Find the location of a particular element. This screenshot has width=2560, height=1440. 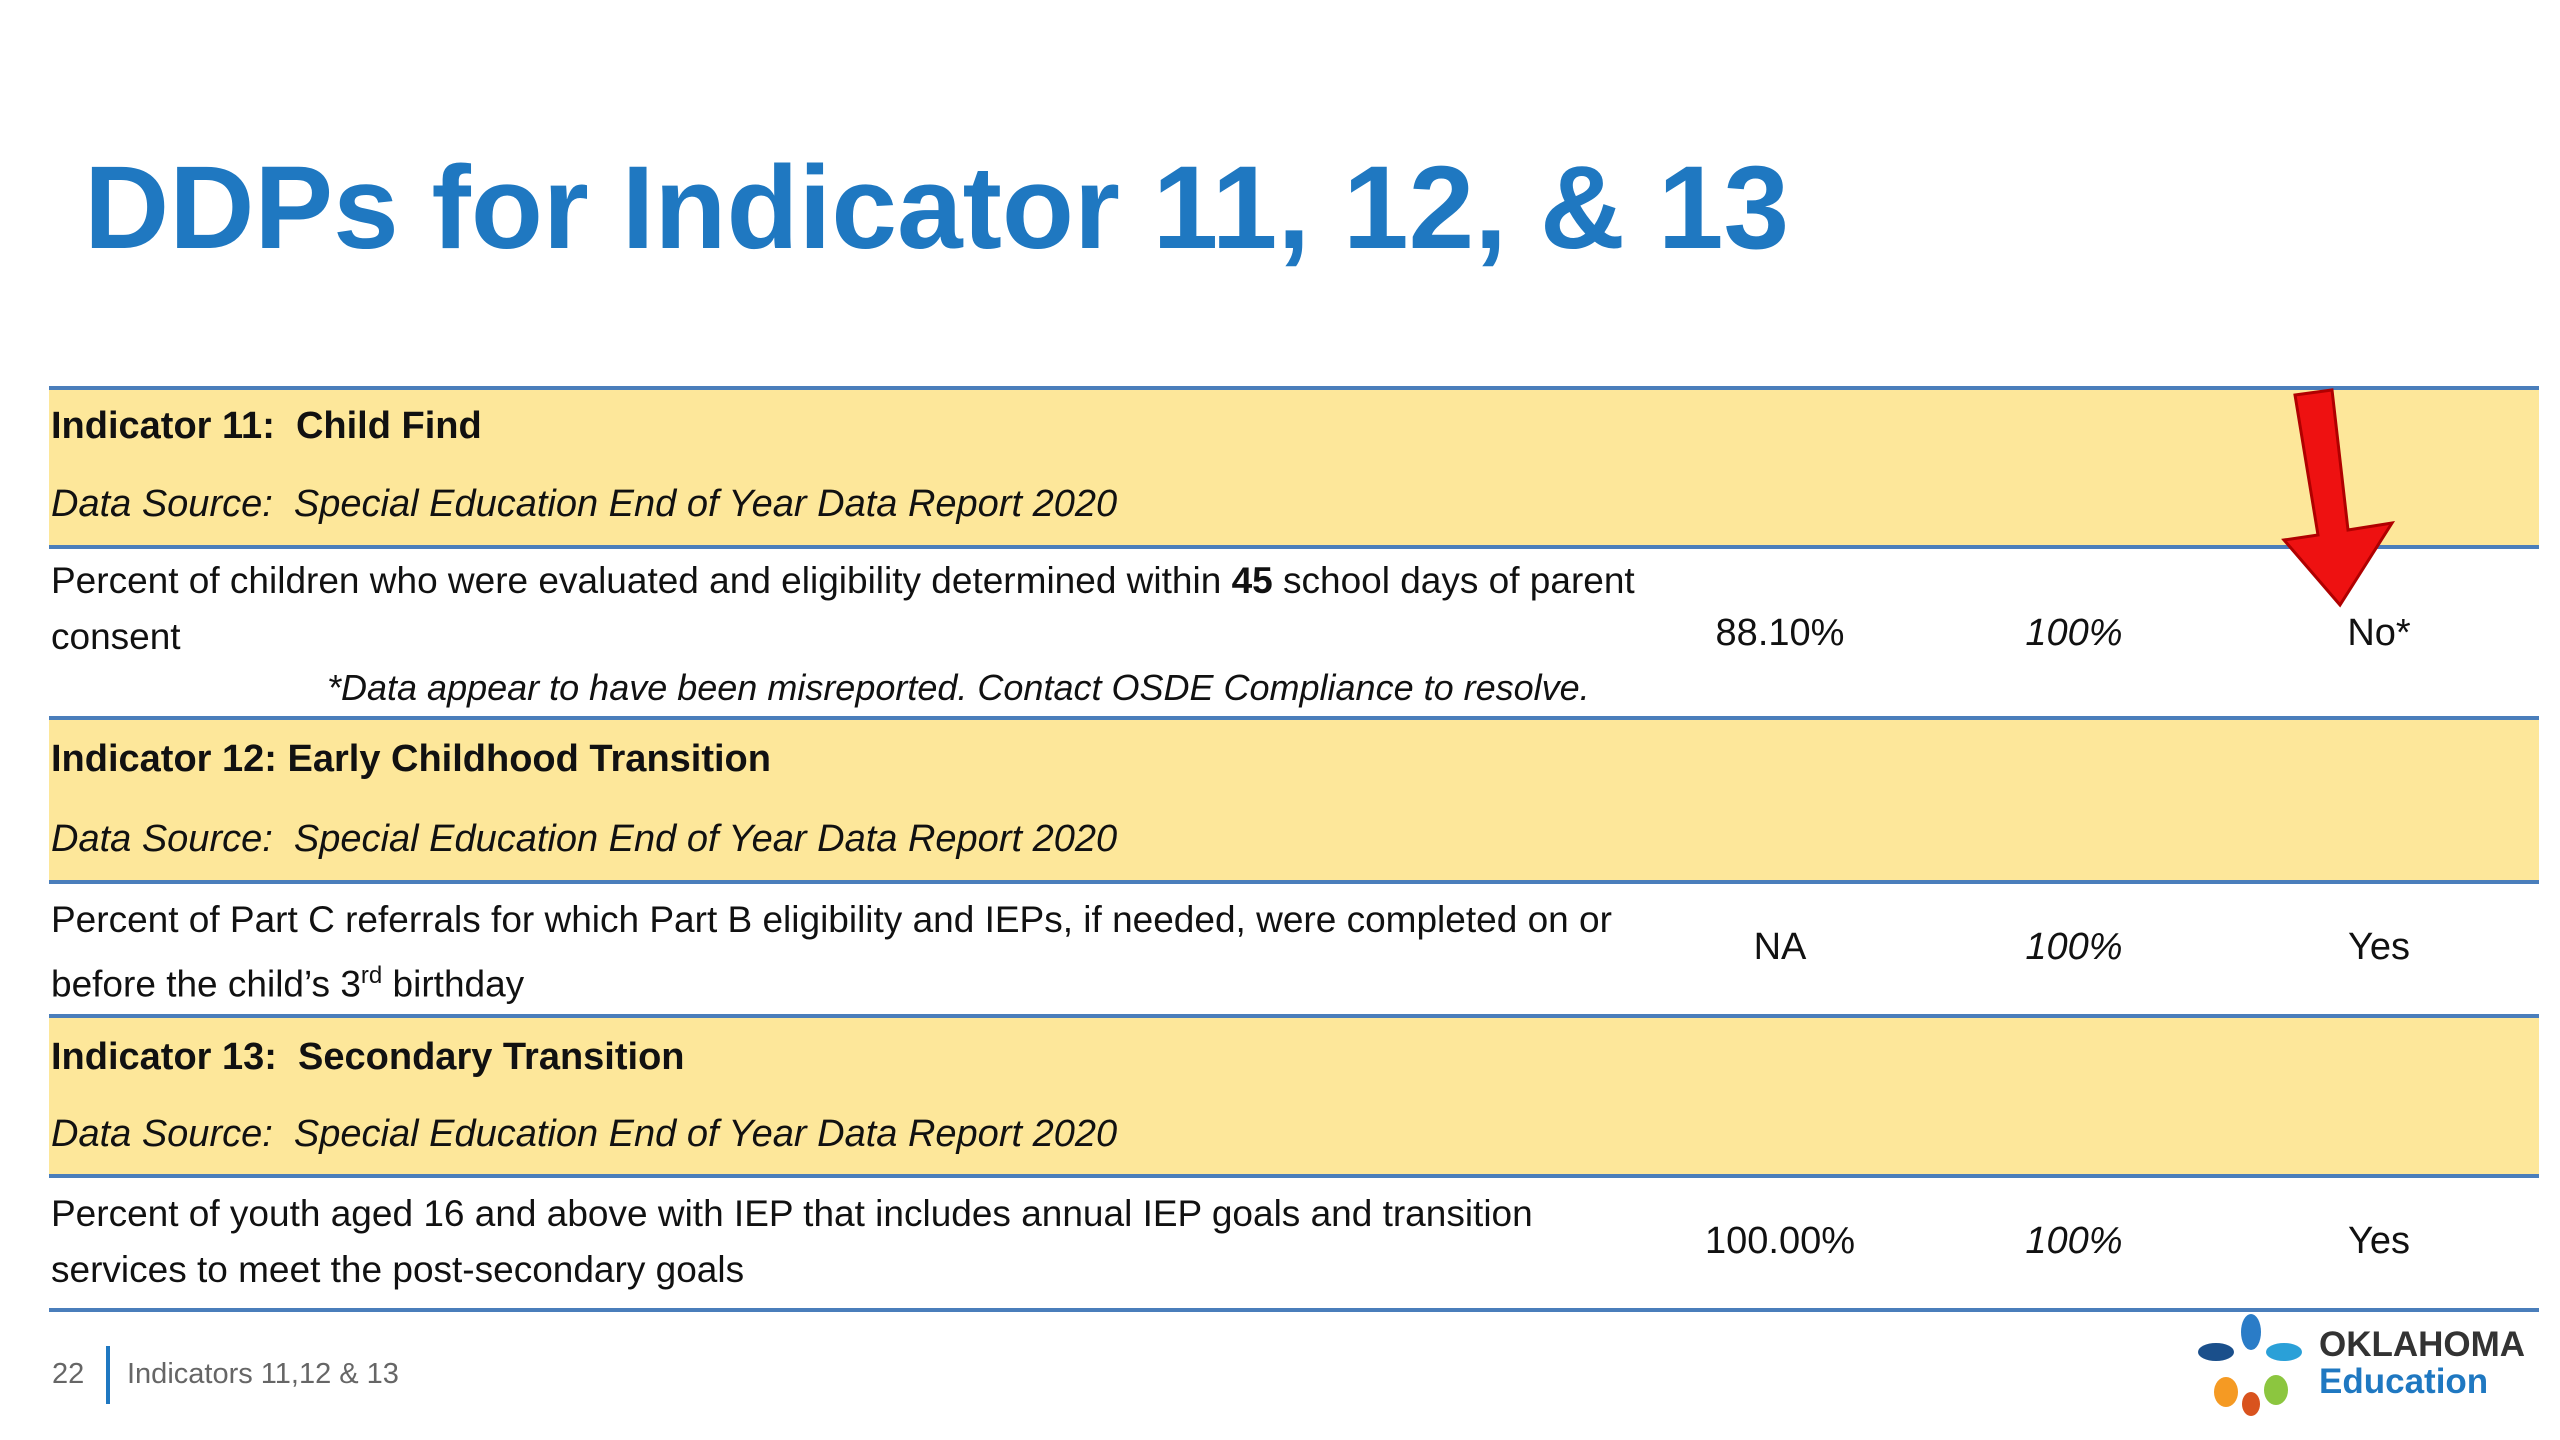

value: 88.10% is located at coordinates (1780, 633).